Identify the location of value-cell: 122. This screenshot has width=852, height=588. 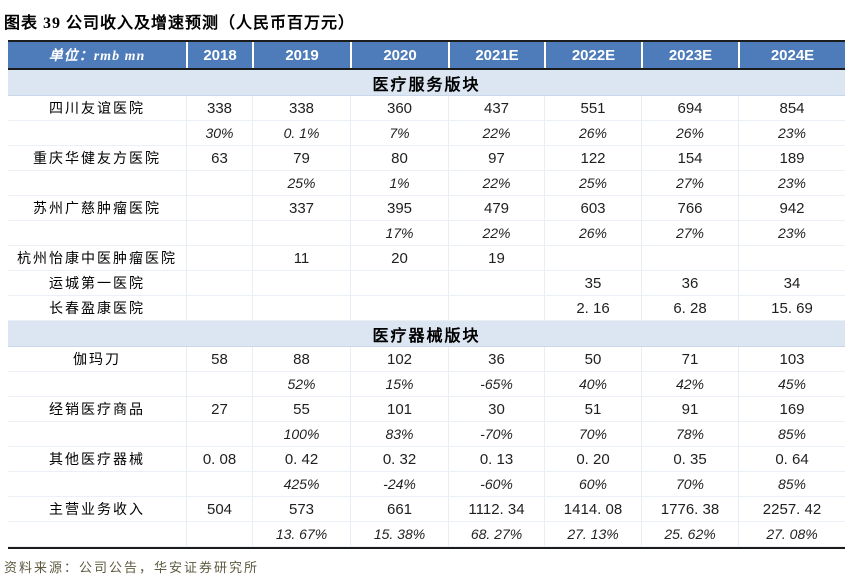
(592, 158).